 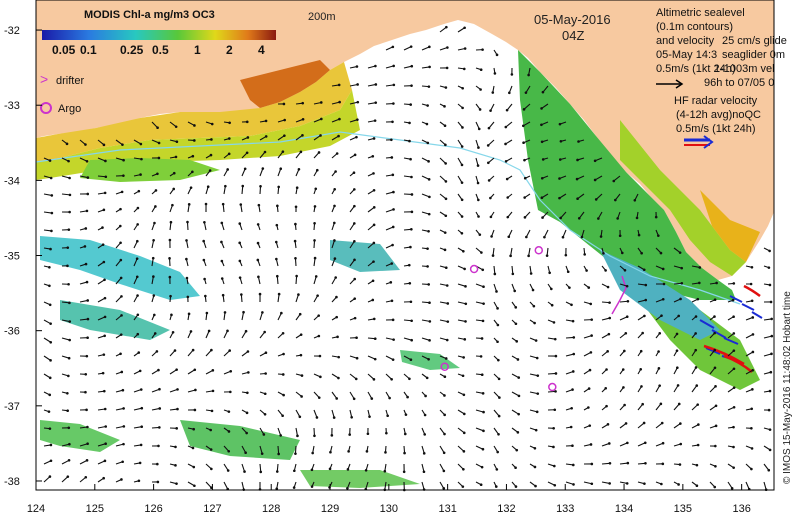 What do you see at coordinates (447, 509) in the screenshot?
I see `longitude-tick-label: 131` at bounding box center [447, 509].